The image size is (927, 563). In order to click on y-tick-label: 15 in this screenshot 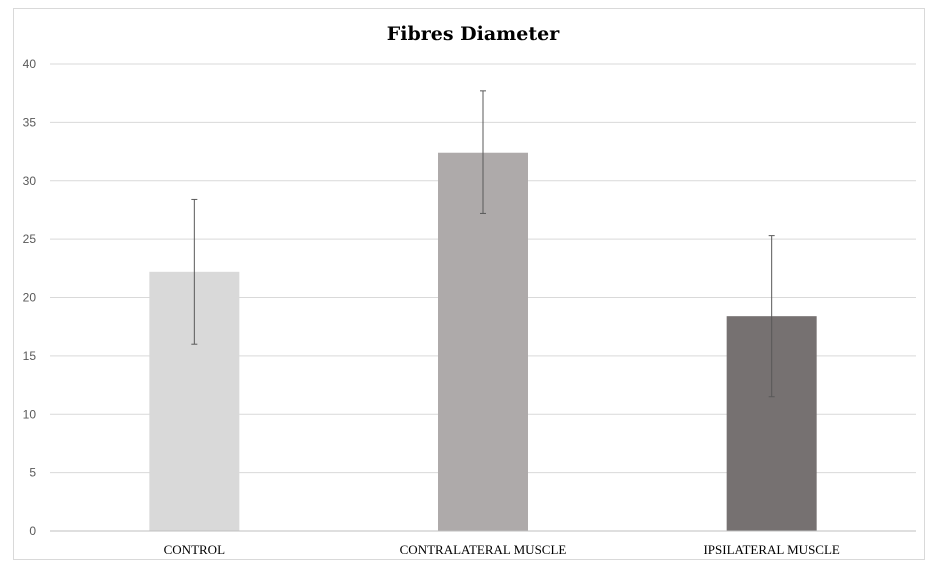, I will do `click(30, 356)`.